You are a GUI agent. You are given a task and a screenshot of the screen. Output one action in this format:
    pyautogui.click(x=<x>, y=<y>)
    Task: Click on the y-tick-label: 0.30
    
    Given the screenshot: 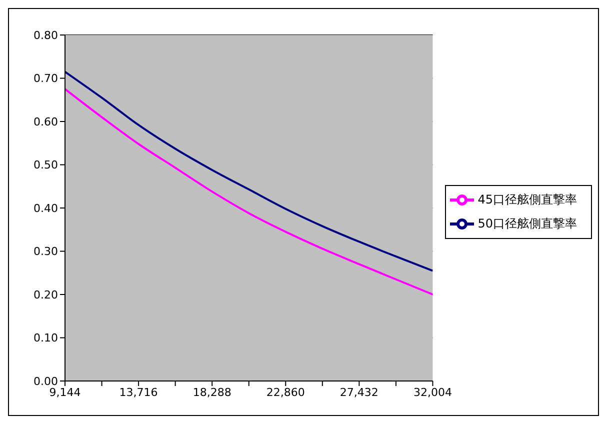 What is the action you would take?
    pyautogui.click(x=46, y=251)
    